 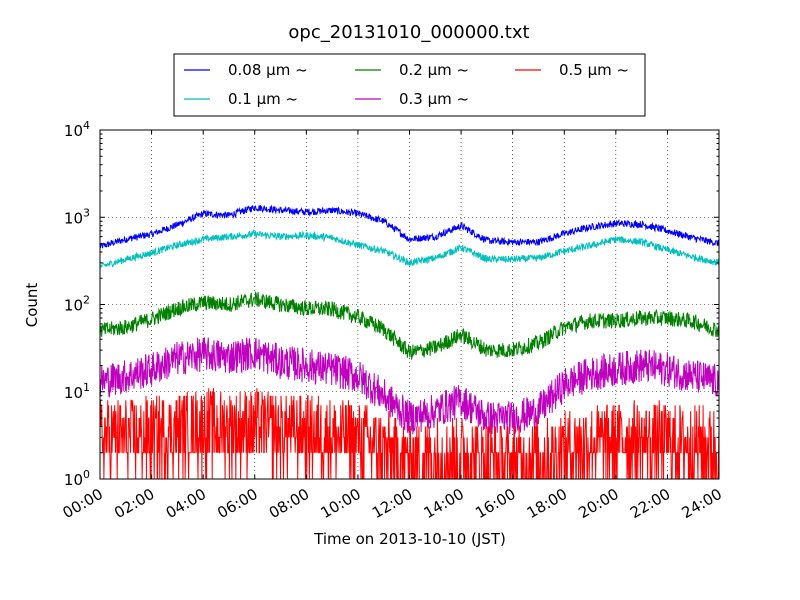 What do you see at coordinates (263, 99) in the screenshot?
I see `legend-label: 0.1 μm ~` at bounding box center [263, 99].